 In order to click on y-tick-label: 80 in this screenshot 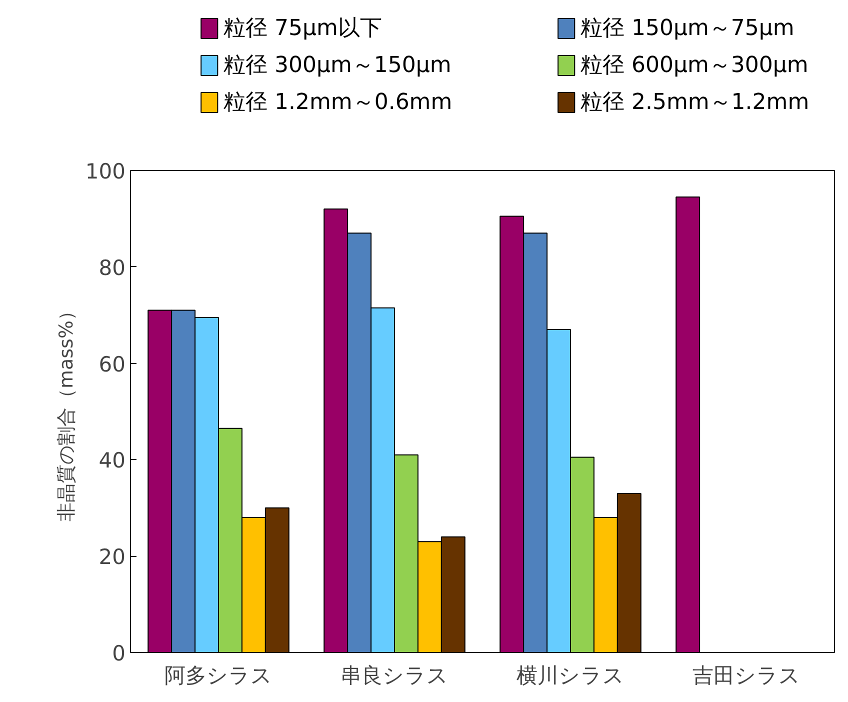, I will do `click(112, 268)`.